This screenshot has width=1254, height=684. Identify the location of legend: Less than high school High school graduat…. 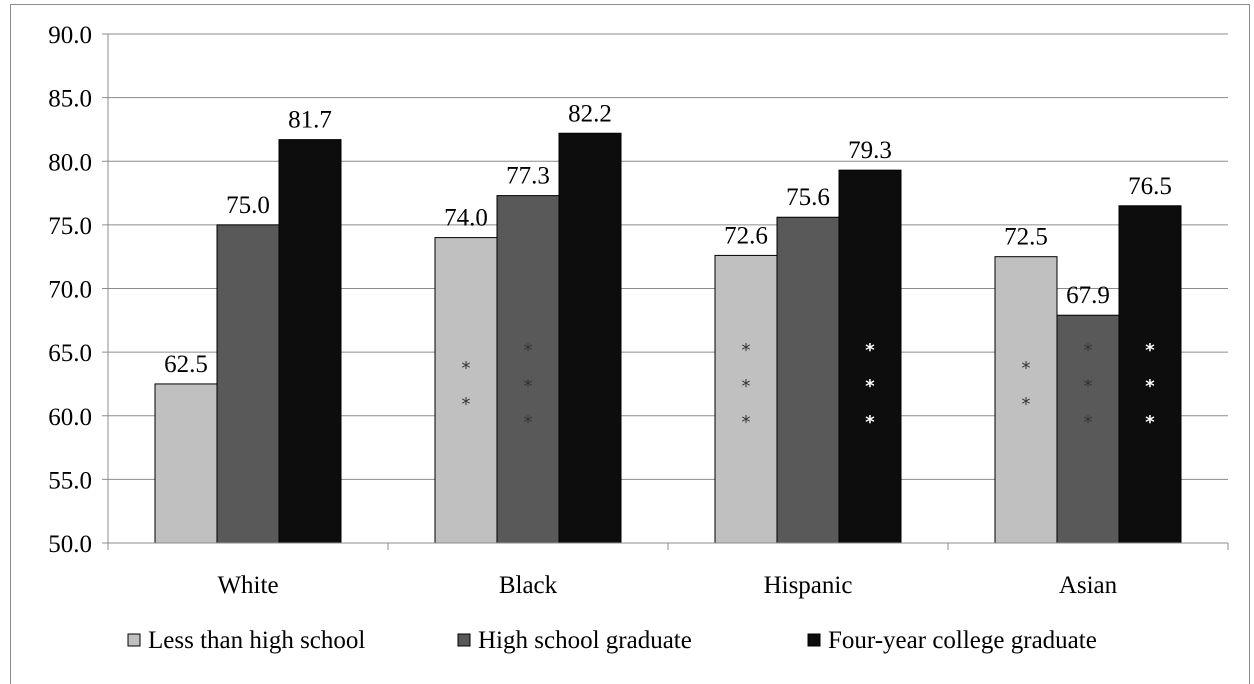
(612, 640).